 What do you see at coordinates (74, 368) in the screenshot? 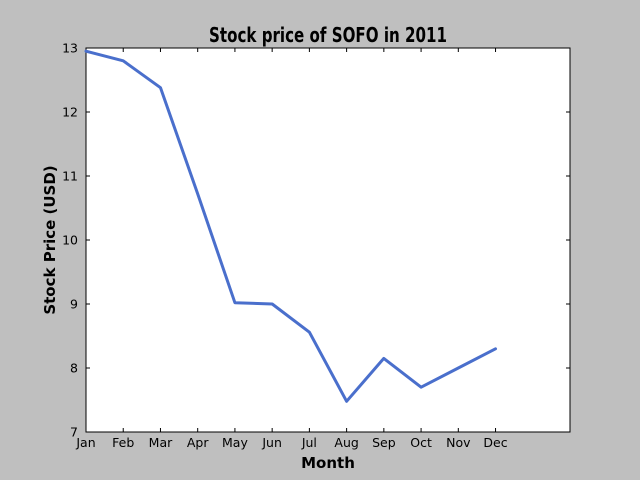
I see `y-tick-label: 8` at bounding box center [74, 368].